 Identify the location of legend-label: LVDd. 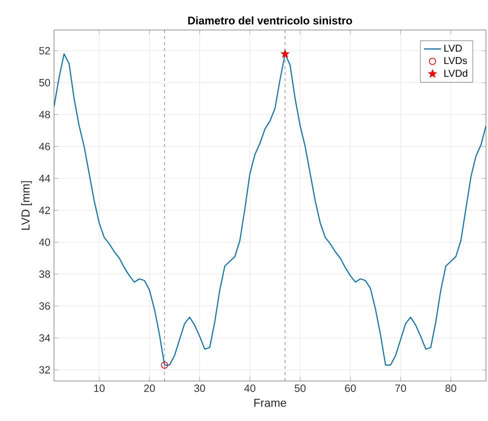
(456, 73).